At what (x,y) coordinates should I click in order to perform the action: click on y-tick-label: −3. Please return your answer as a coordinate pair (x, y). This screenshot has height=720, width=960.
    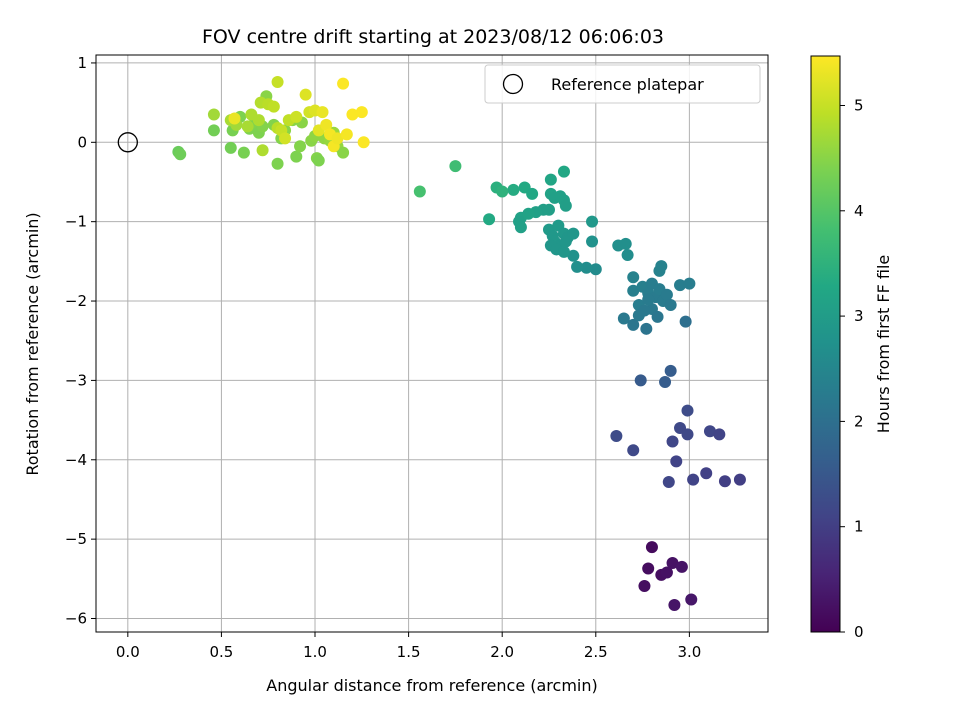
    Looking at the image, I should click on (76, 380).